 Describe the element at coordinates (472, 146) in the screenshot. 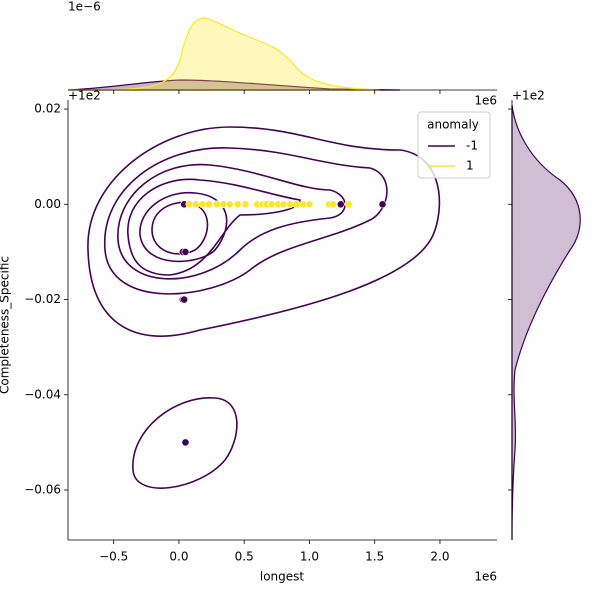

I see `legend-label: -1` at that location.